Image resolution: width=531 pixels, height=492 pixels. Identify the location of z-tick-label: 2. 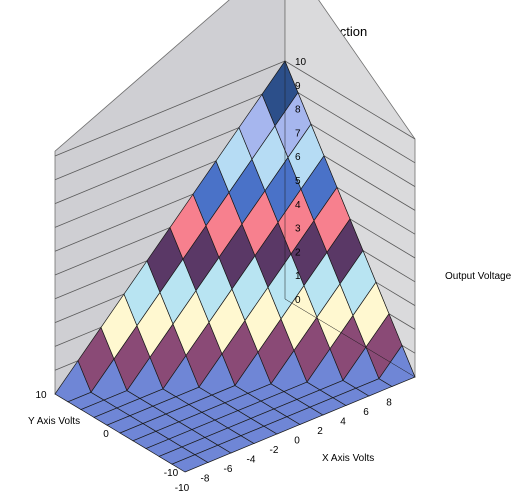
(298, 252).